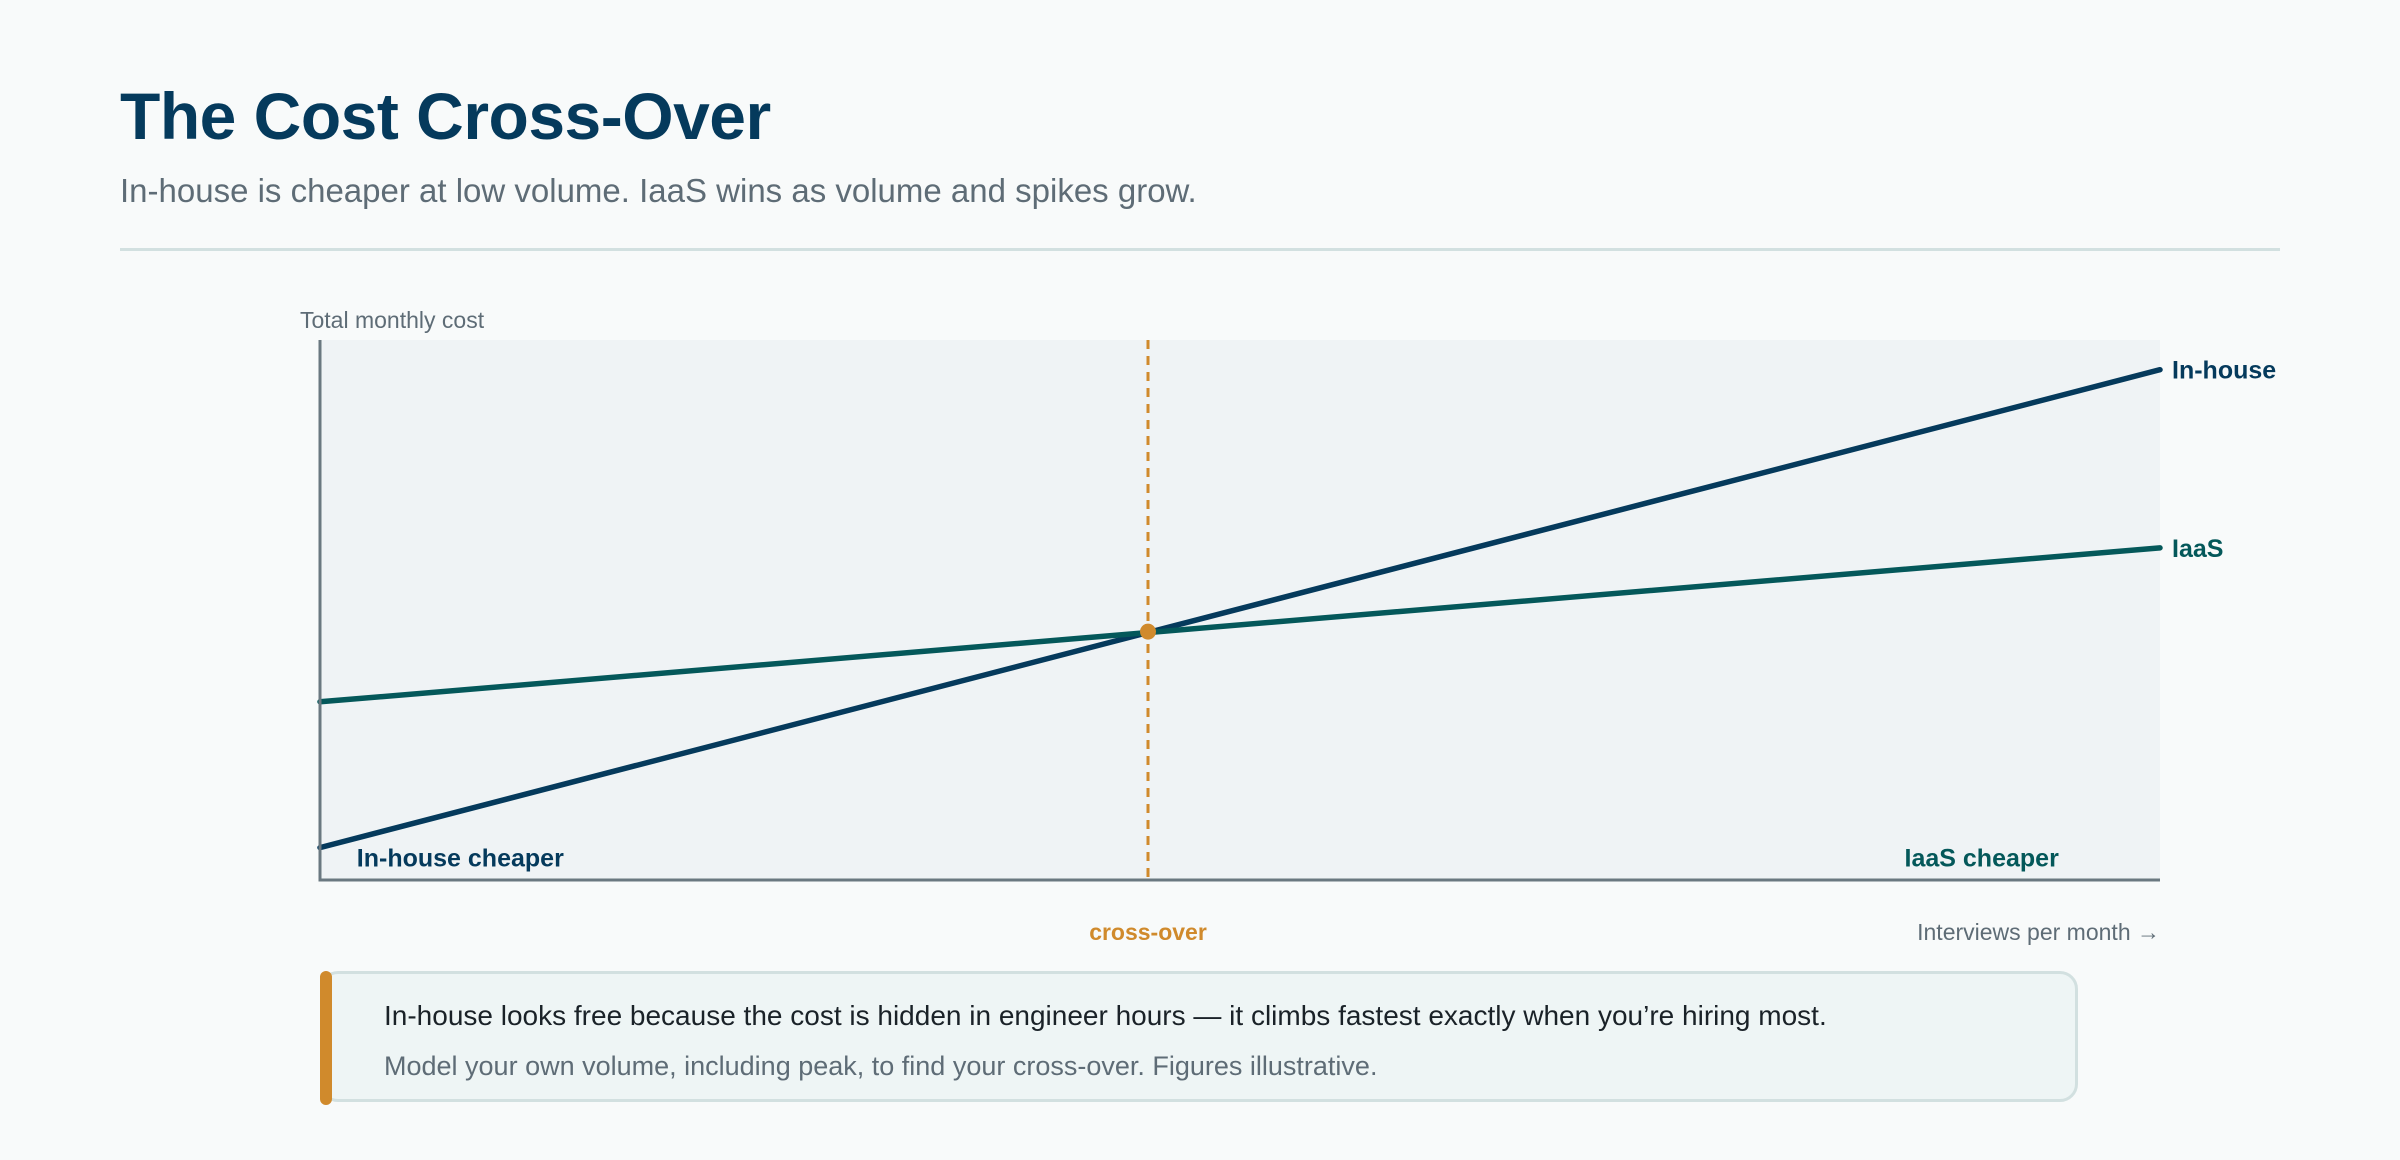 The width and height of the screenshot is (2400, 1160). What do you see at coordinates (460, 858) in the screenshot?
I see `annotation-in-house-cheaper: In-house cheaper` at bounding box center [460, 858].